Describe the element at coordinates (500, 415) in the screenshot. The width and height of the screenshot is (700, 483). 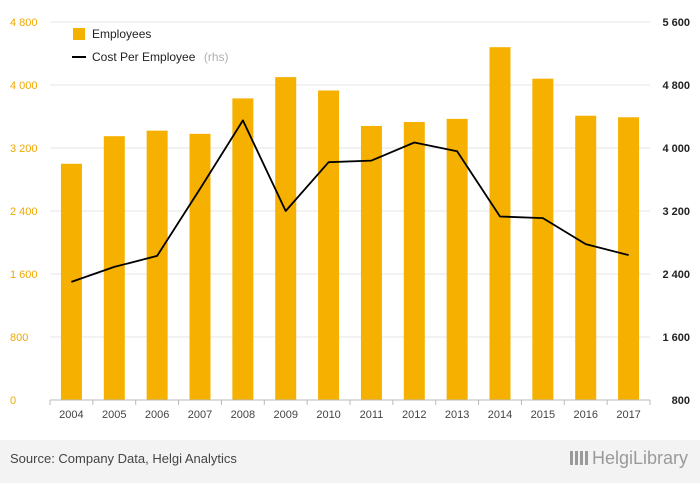
I see `x-tick-label-2014: 2014` at that location.